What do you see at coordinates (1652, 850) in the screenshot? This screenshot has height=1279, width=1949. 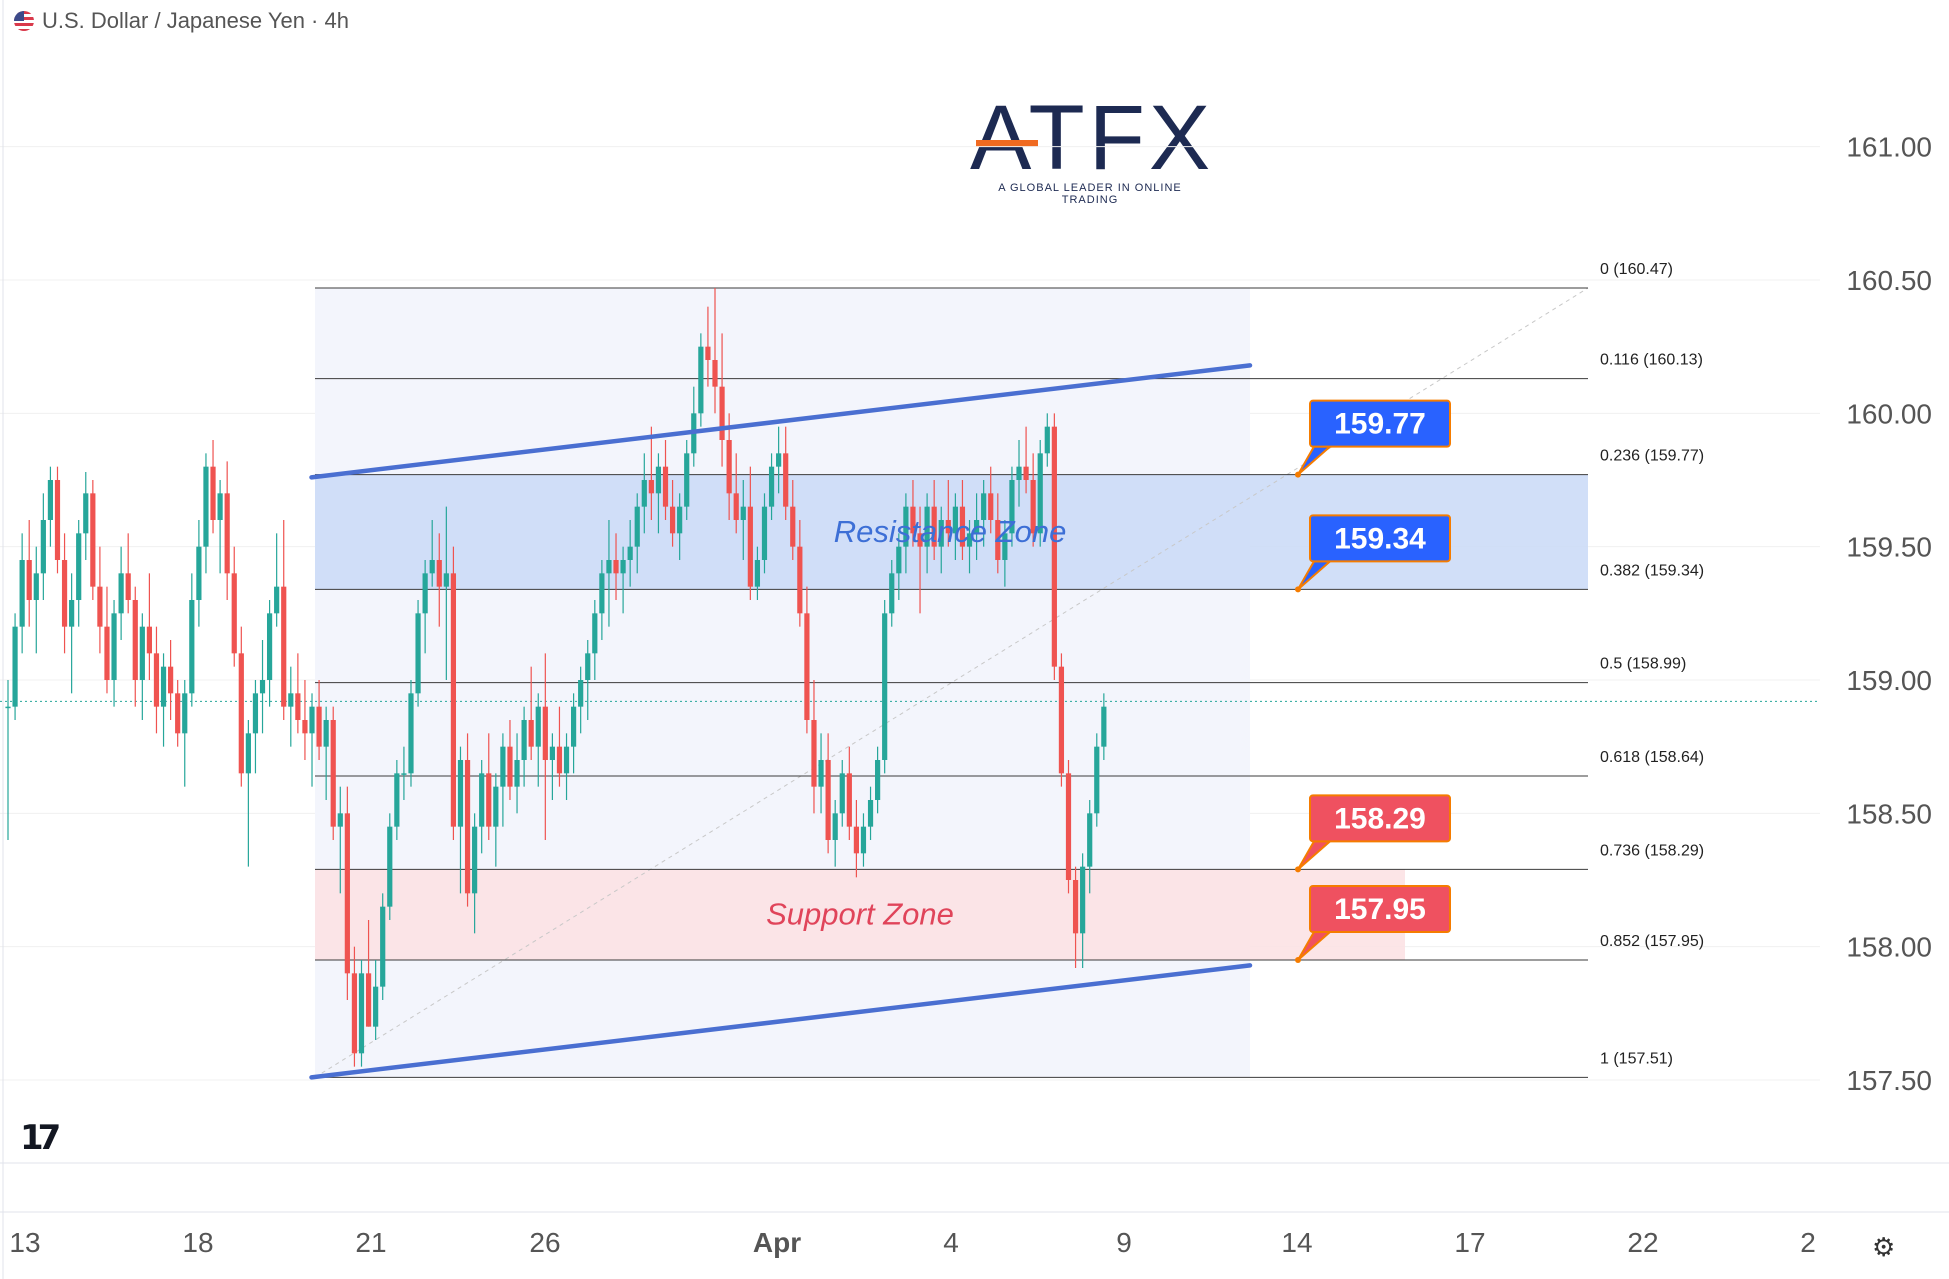 I see `fib-level-label: 0.736 (158.29)` at bounding box center [1652, 850].